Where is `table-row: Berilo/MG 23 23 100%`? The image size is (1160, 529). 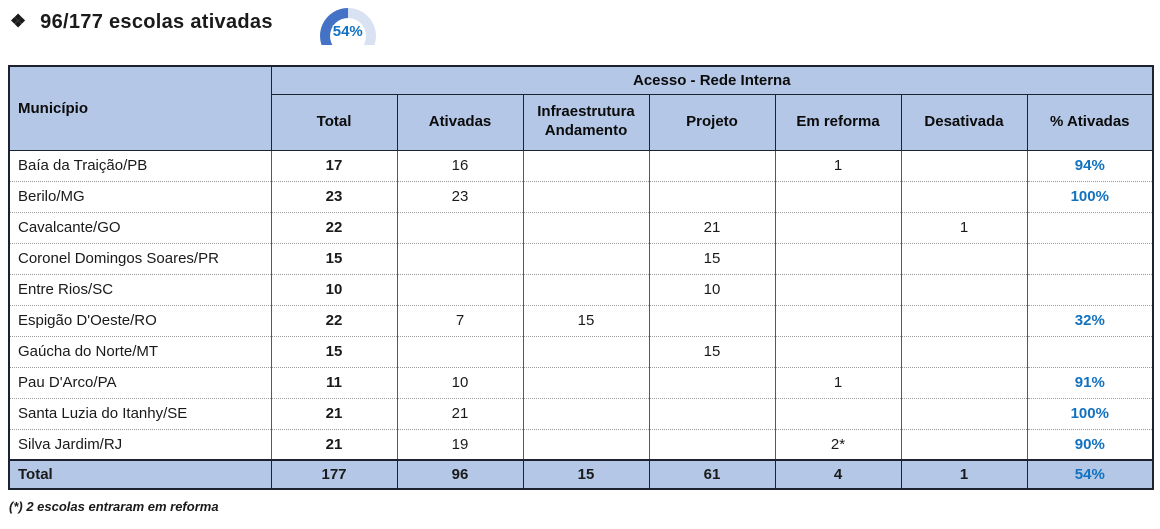
table-row: Berilo/MG 23 23 100% is located at coordinates (581, 197).